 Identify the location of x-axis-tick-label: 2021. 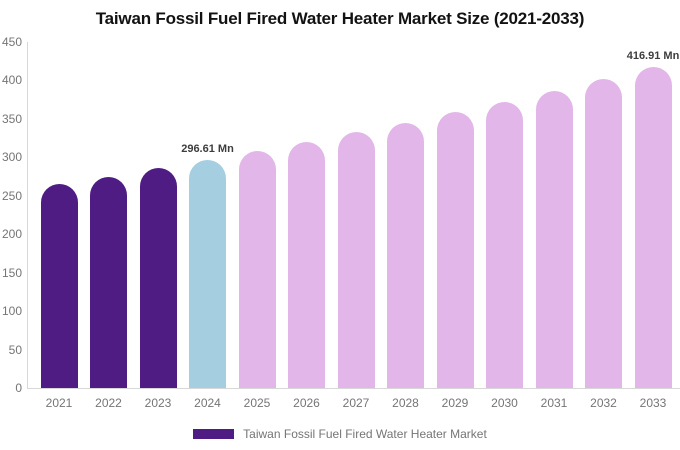
(59, 403).